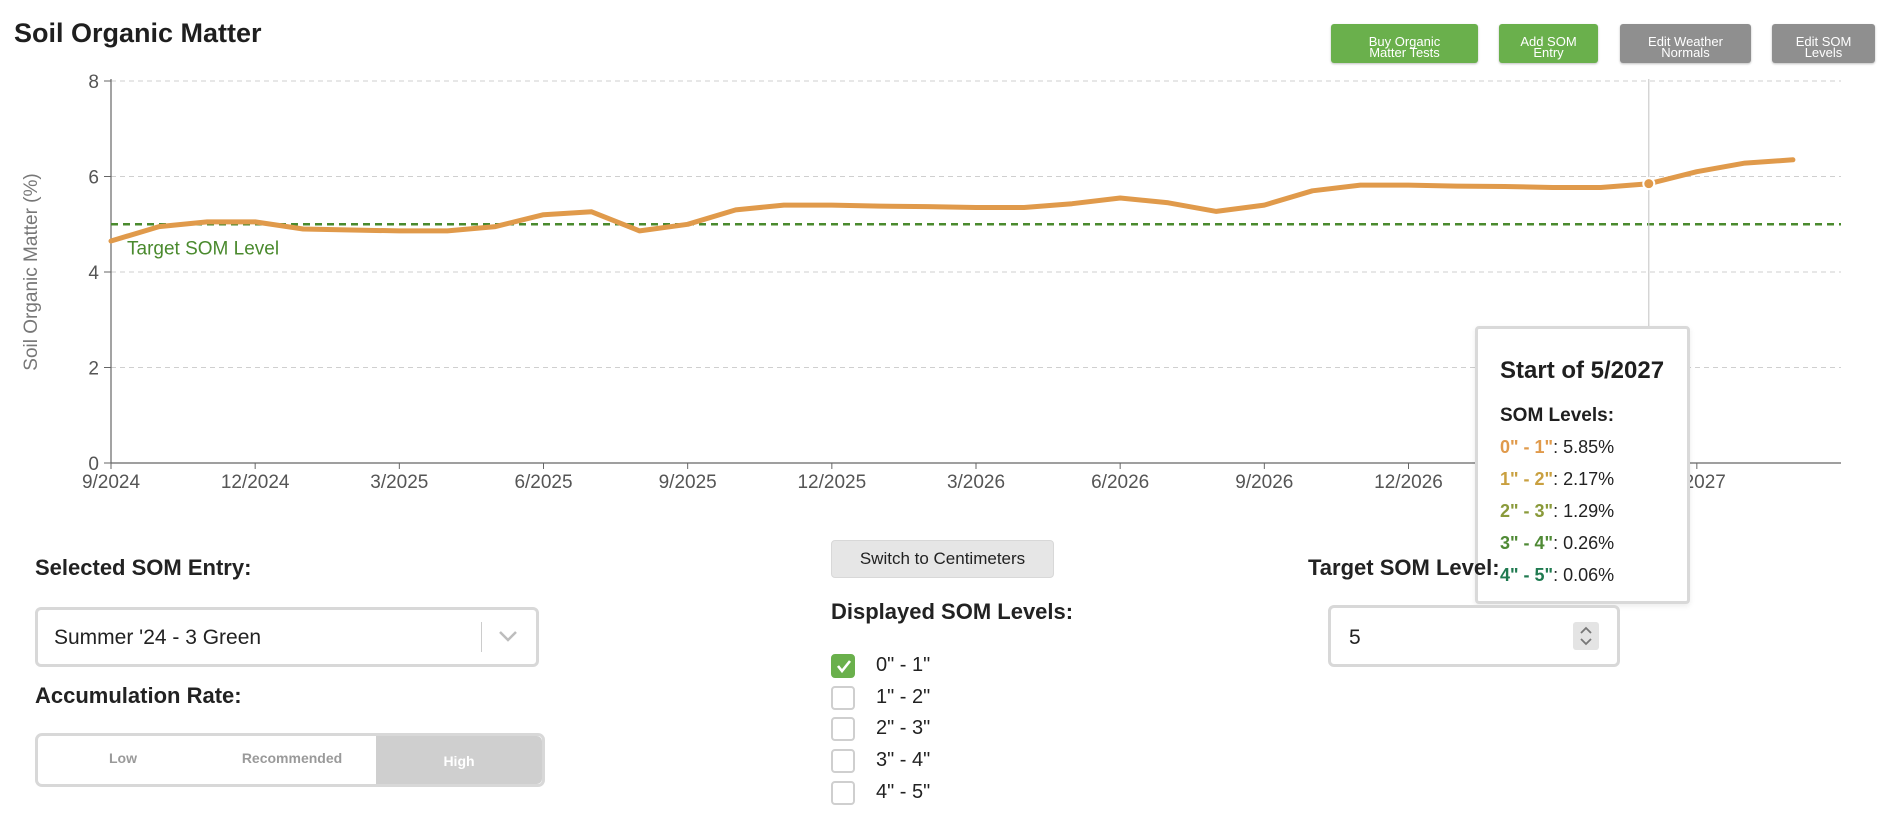 This screenshot has width=1879, height=818. What do you see at coordinates (93, 178) in the screenshot?
I see `y-tick-label: 6` at bounding box center [93, 178].